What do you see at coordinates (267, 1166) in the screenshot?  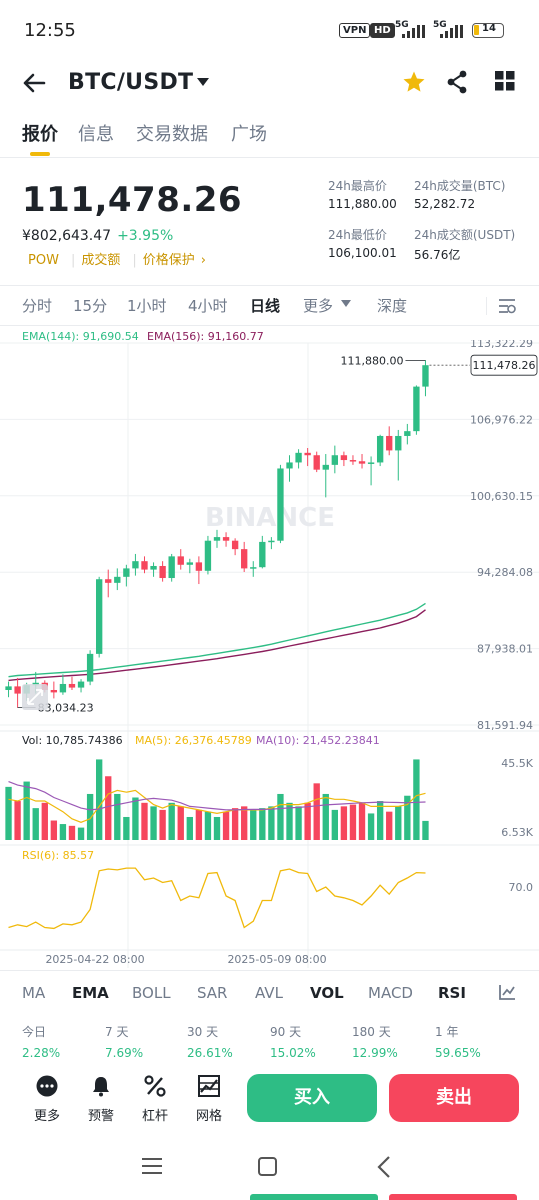 I see `home-icon` at bounding box center [267, 1166].